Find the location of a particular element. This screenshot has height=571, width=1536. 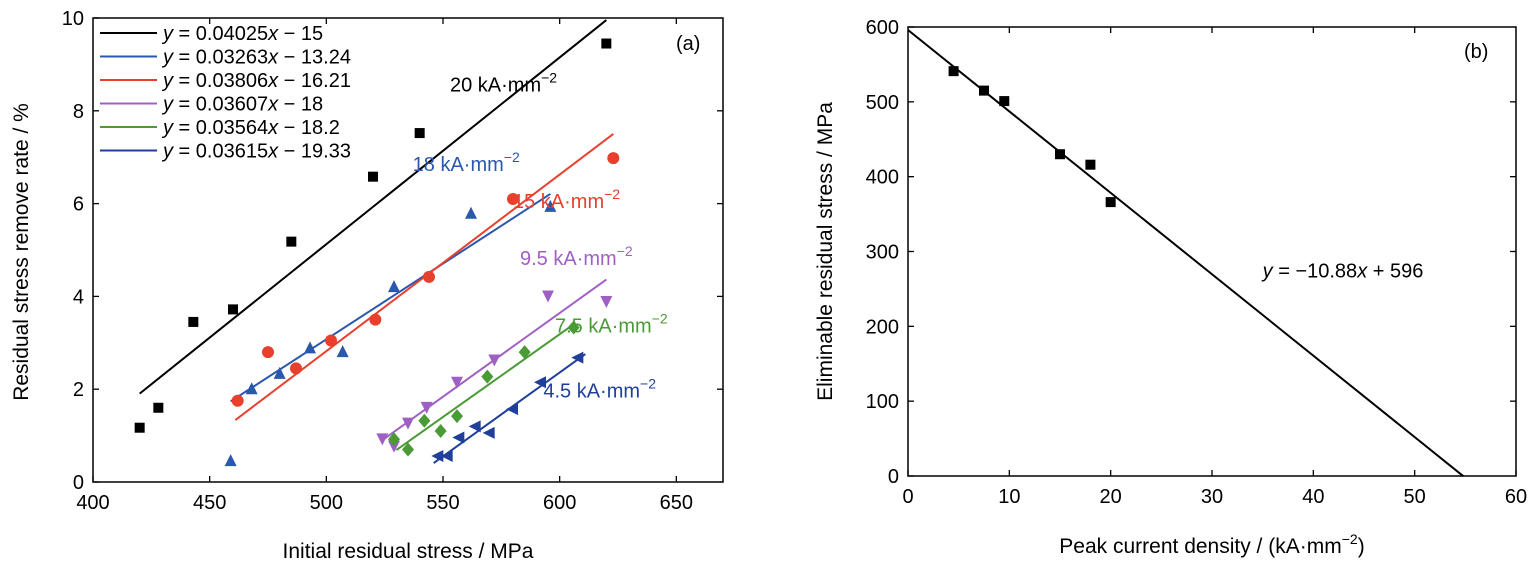

x-tick-label: 0 is located at coordinates (907, 497).